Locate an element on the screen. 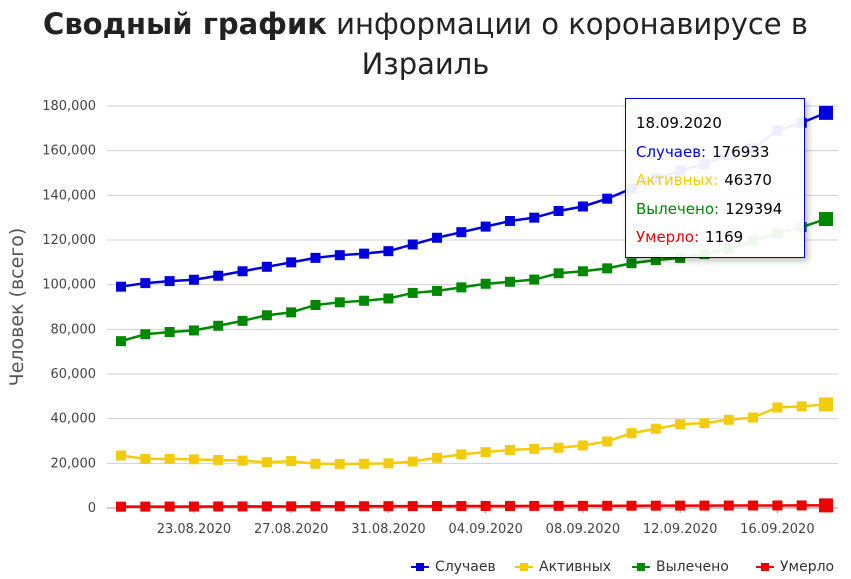  y-axis-label: Человек (всего) is located at coordinates (17, 307).